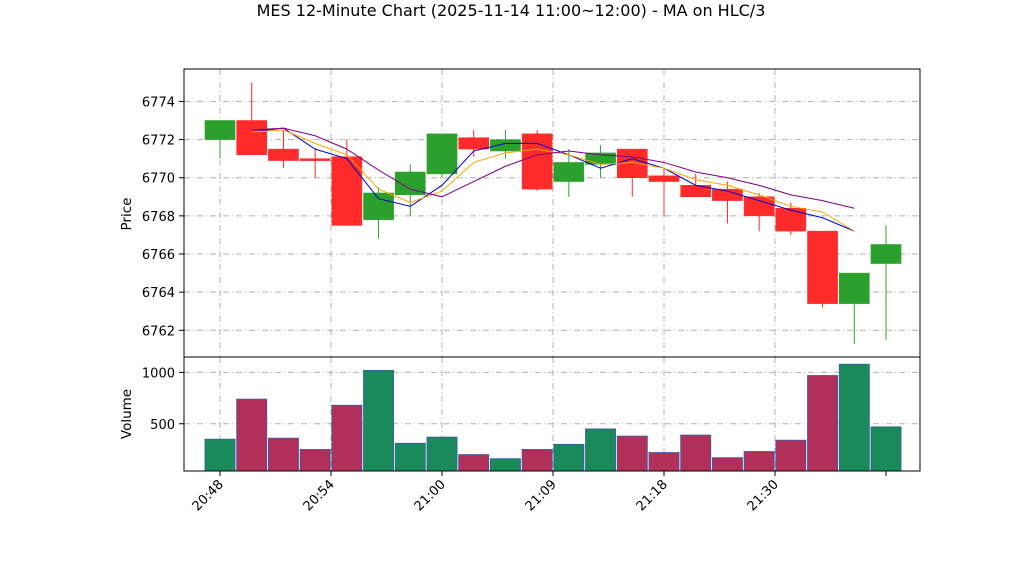 The height and width of the screenshot is (575, 1022). Describe the element at coordinates (158, 179) in the screenshot. I see `price-y-tick-label: 6770` at that location.